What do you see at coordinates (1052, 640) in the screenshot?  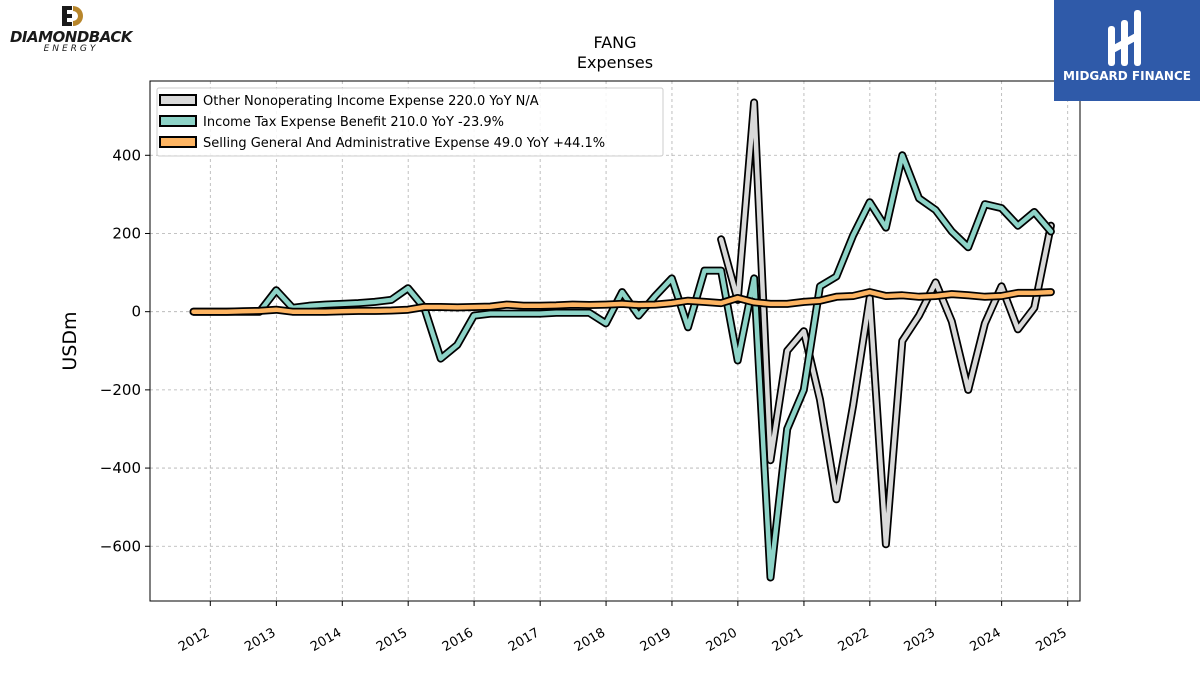 I see `x-tick-label: 2025` at bounding box center [1052, 640].